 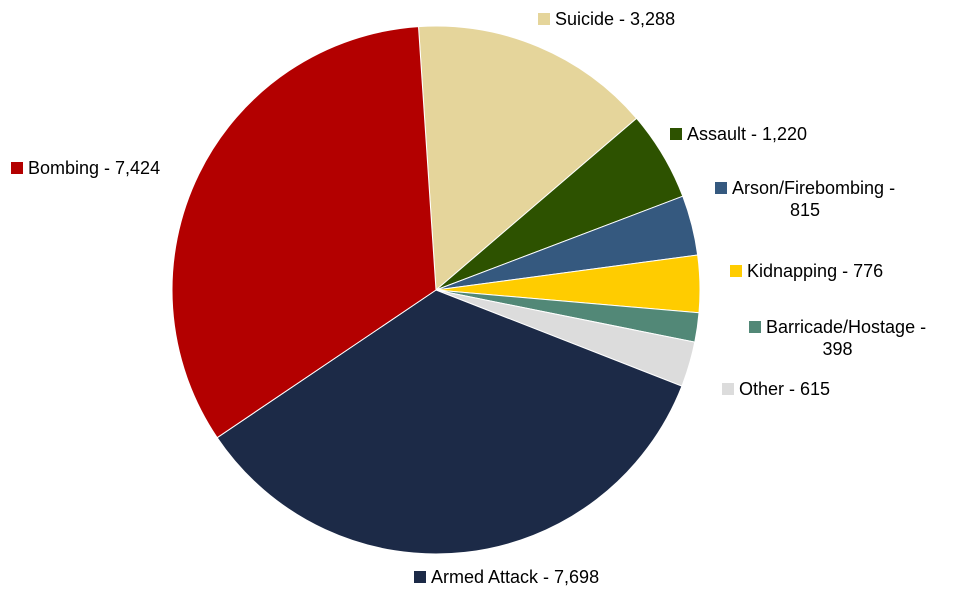 I want to click on pie-slice-suicide, so click(x=527, y=158).